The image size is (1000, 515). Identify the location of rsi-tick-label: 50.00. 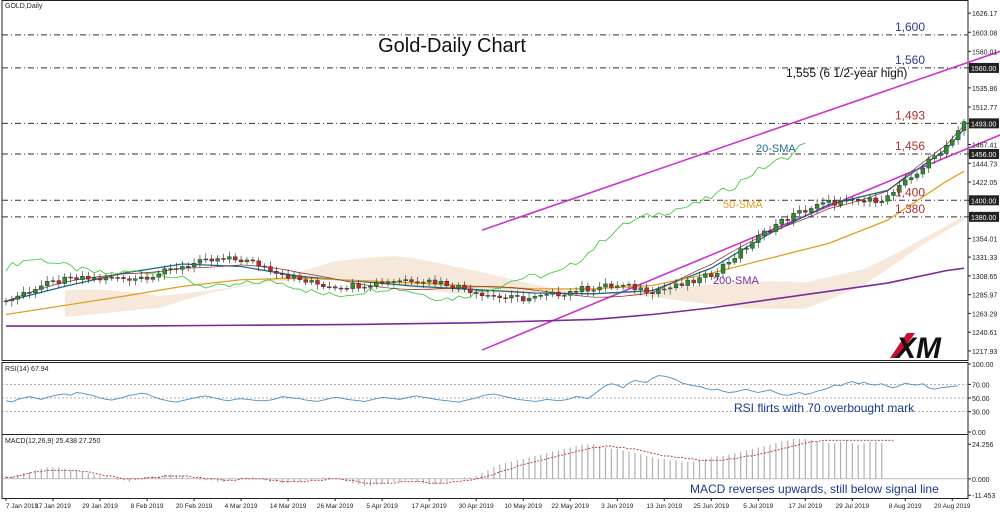
(981, 399).